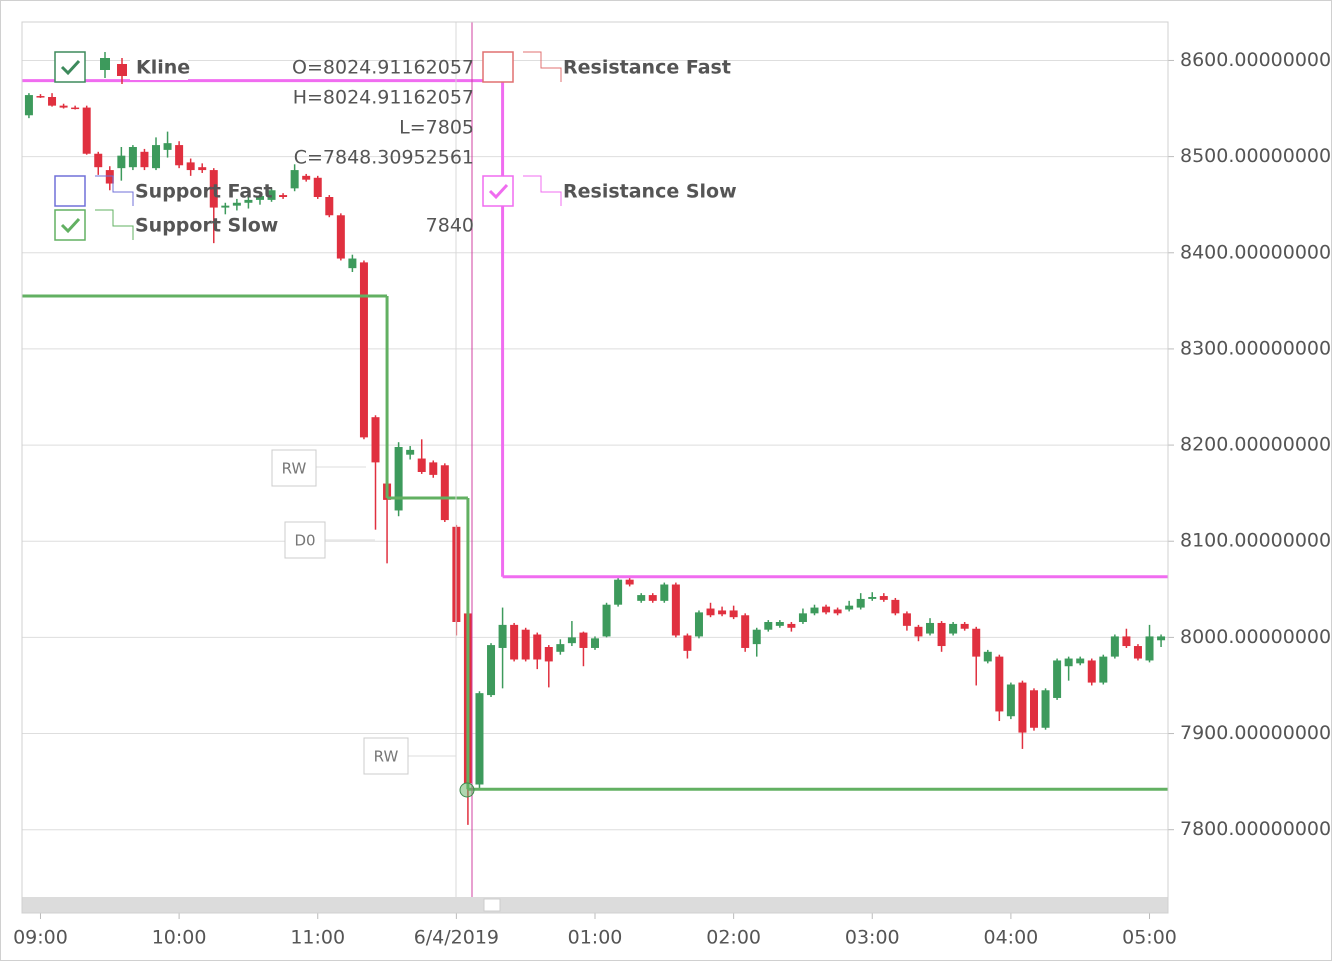 The image size is (1332, 961). Describe the element at coordinates (595, 905) in the screenshot. I see `scrollbar` at that location.